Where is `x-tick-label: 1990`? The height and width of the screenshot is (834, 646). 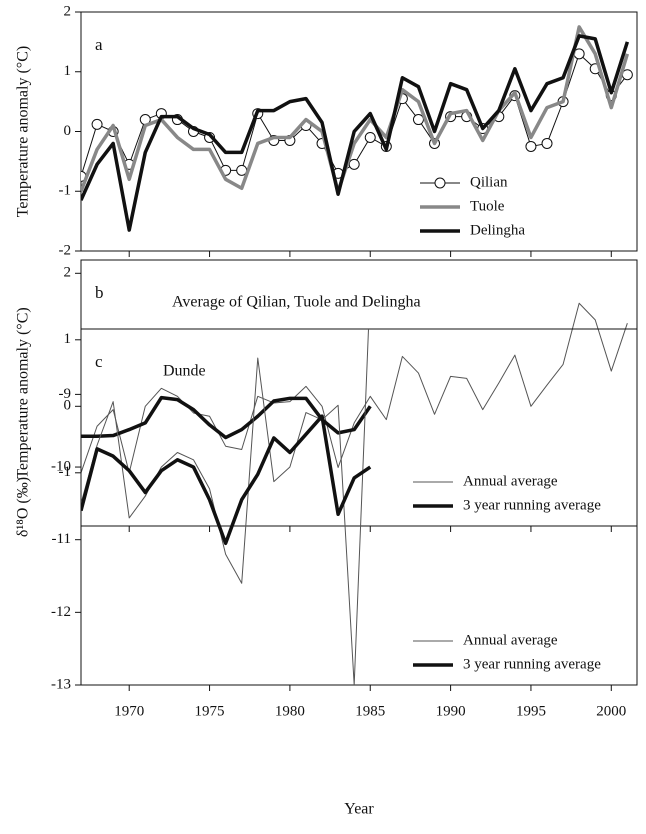
x-tick-label: 1990 is located at coordinates (451, 711).